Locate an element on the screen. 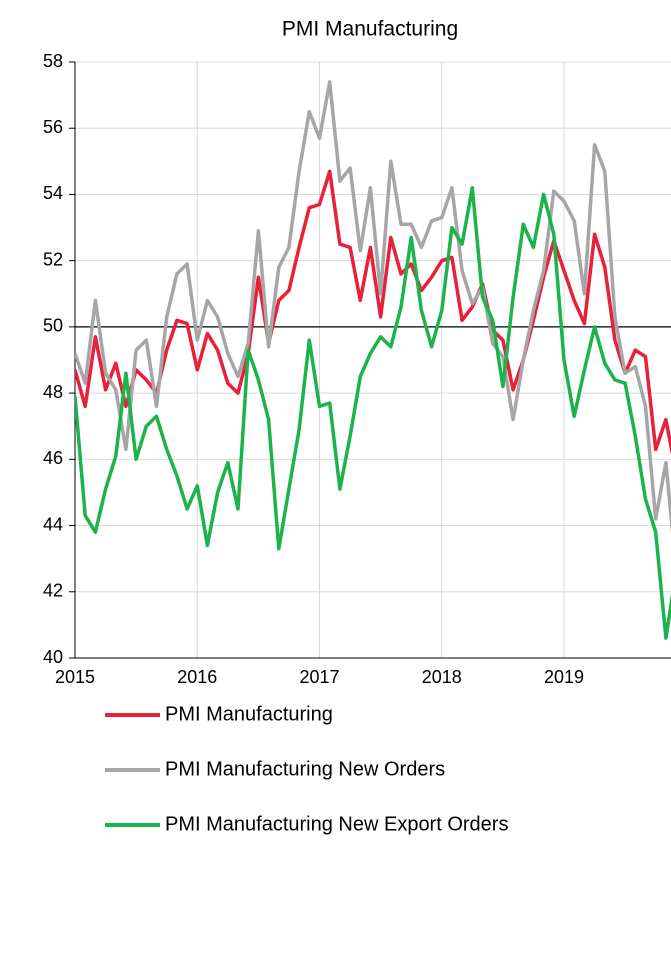  y-tick-label: 50 is located at coordinates (53, 326).